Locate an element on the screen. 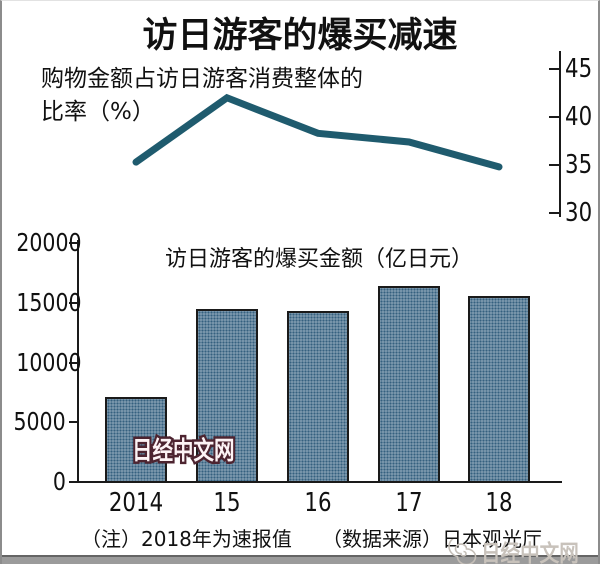 Image resolution: width=600 pixels, height=564 pixels. y-tick-label: 30 is located at coordinates (579, 213).